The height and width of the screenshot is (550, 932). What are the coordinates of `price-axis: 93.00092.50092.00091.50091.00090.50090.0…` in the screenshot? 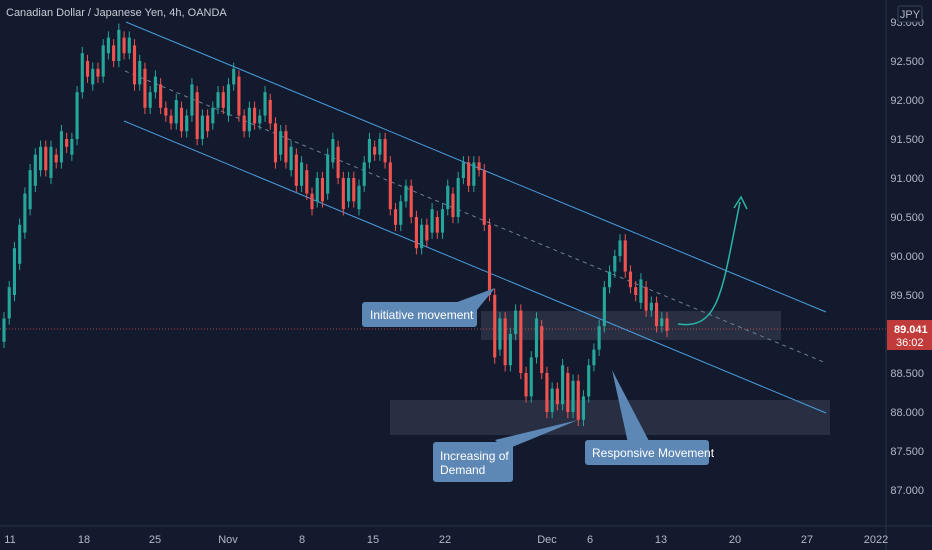 It's located at (907, 257).